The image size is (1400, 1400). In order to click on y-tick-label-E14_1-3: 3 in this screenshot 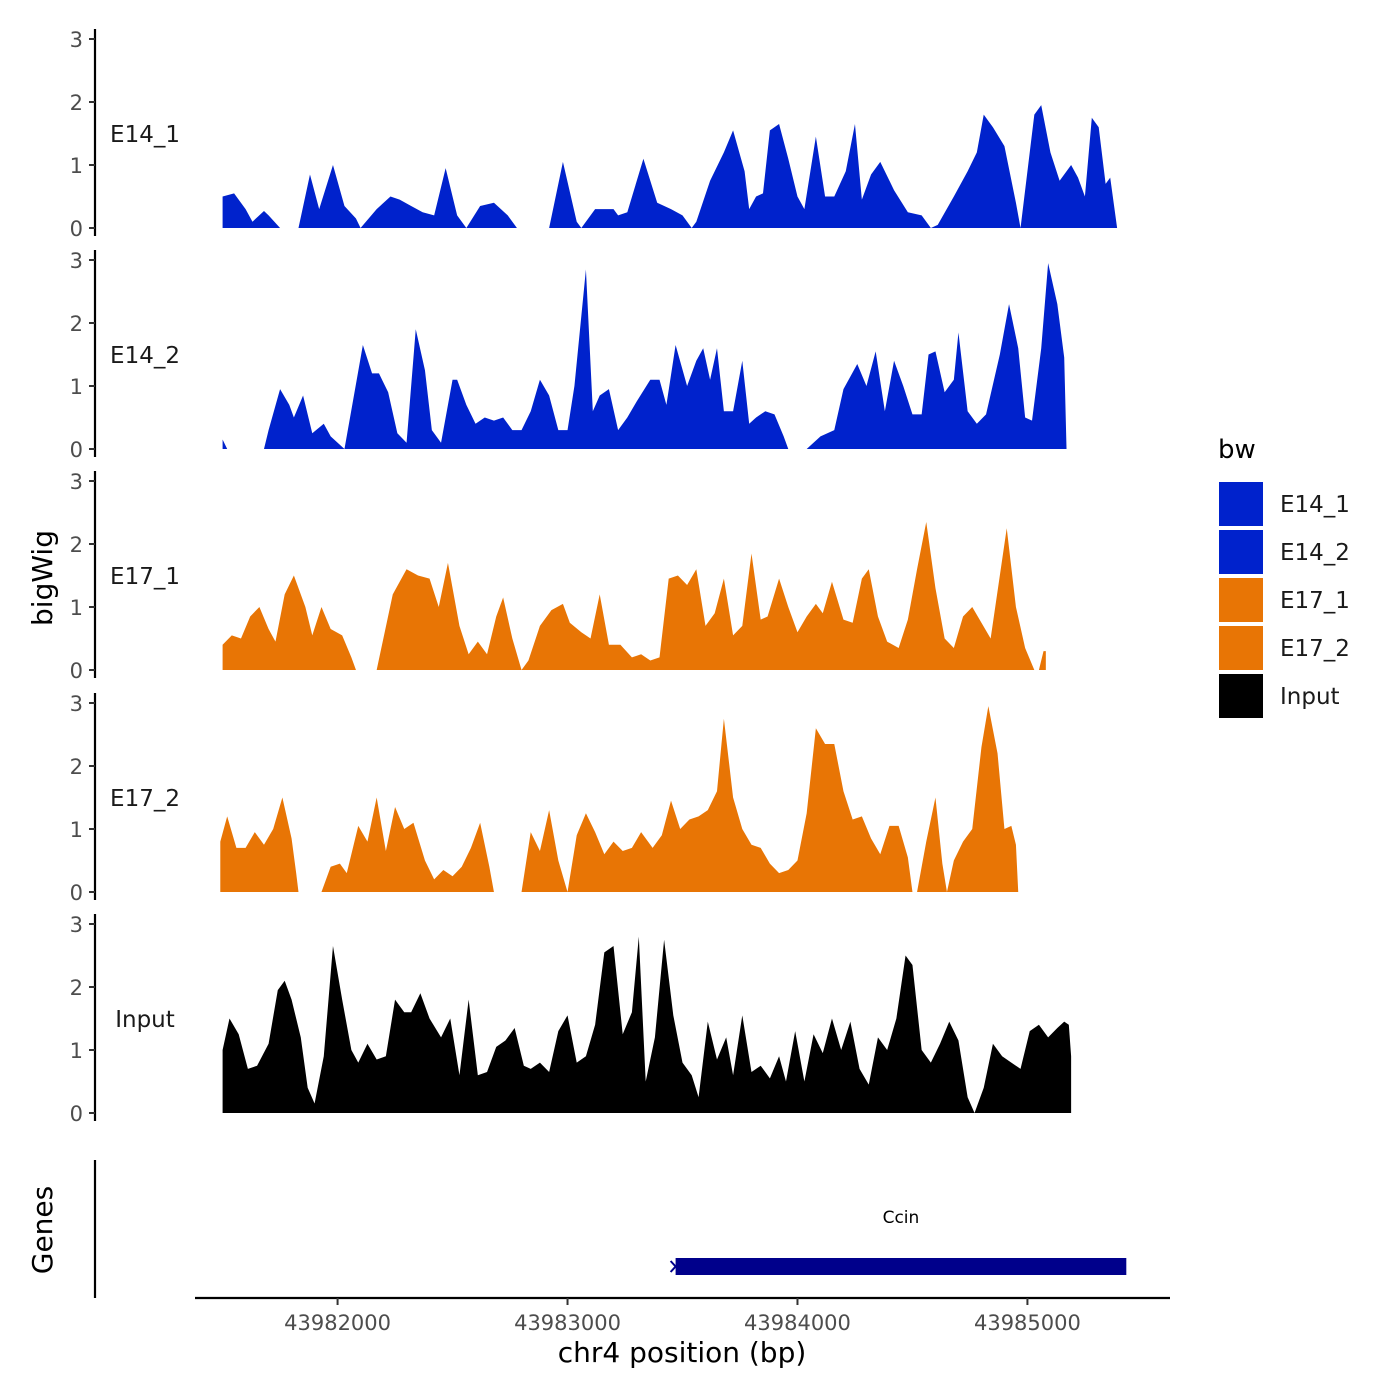, I will do `click(76, 40)`.